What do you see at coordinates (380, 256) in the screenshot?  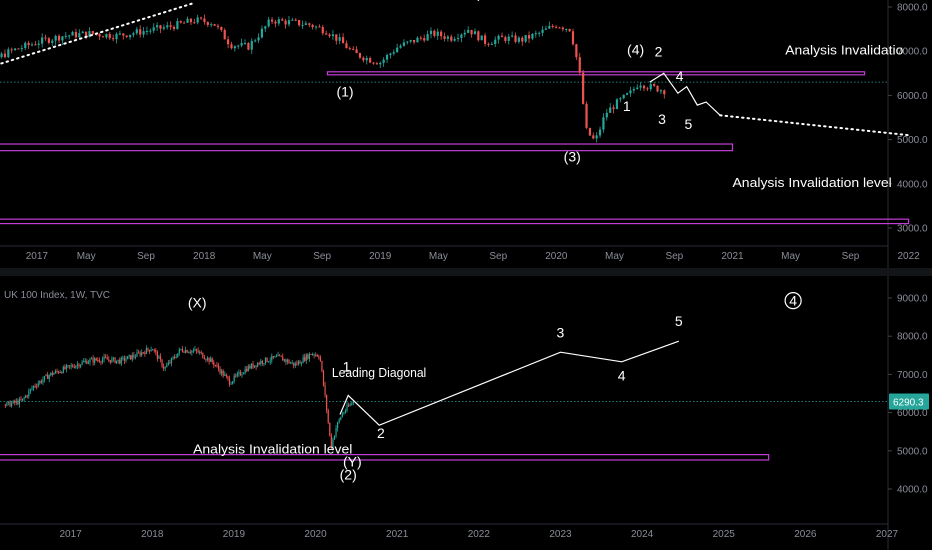 I see `x-tick-label: 2019` at bounding box center [380, 256].